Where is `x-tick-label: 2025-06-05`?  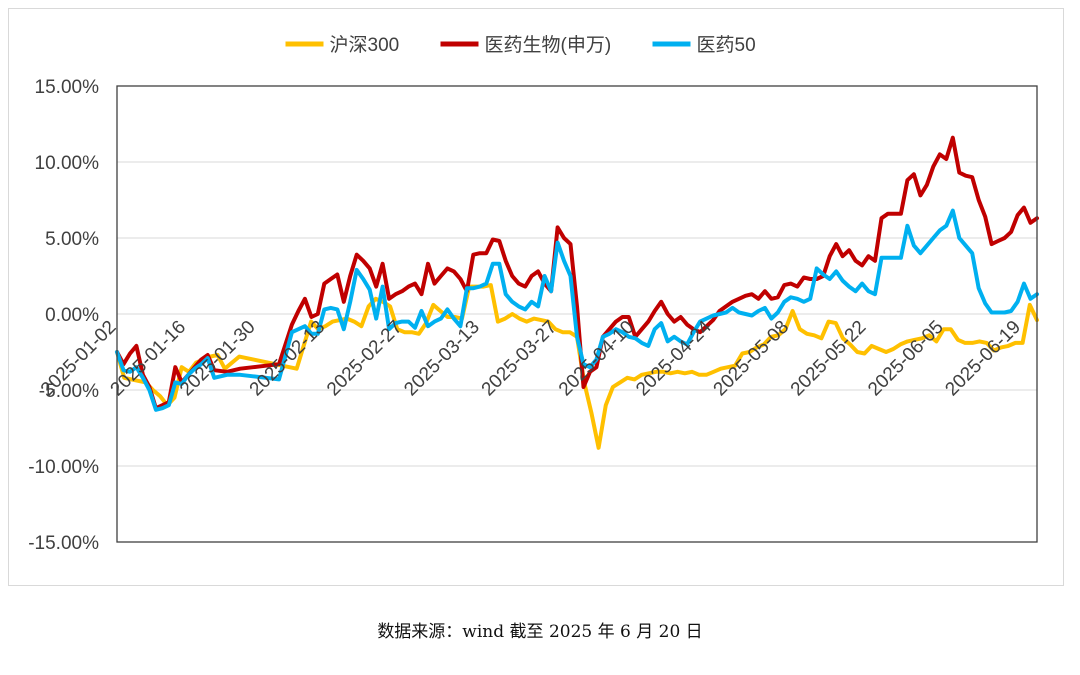
x-tick-label: 2025-06-05 is located at coordinates (906, 359).